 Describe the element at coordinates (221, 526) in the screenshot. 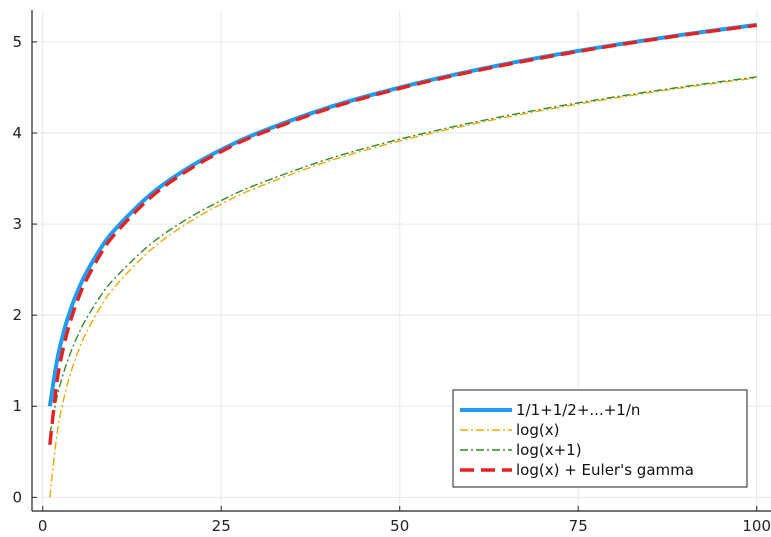

I see `x-tick-label: 25` at that location.